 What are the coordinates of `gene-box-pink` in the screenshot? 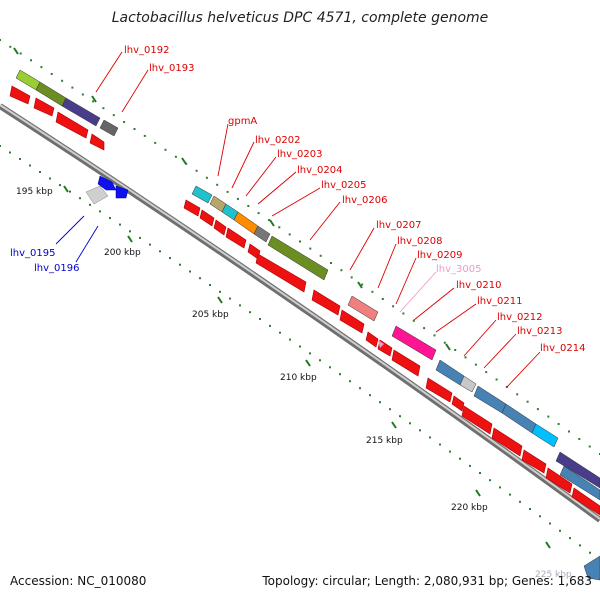 It's located at (363, 308).